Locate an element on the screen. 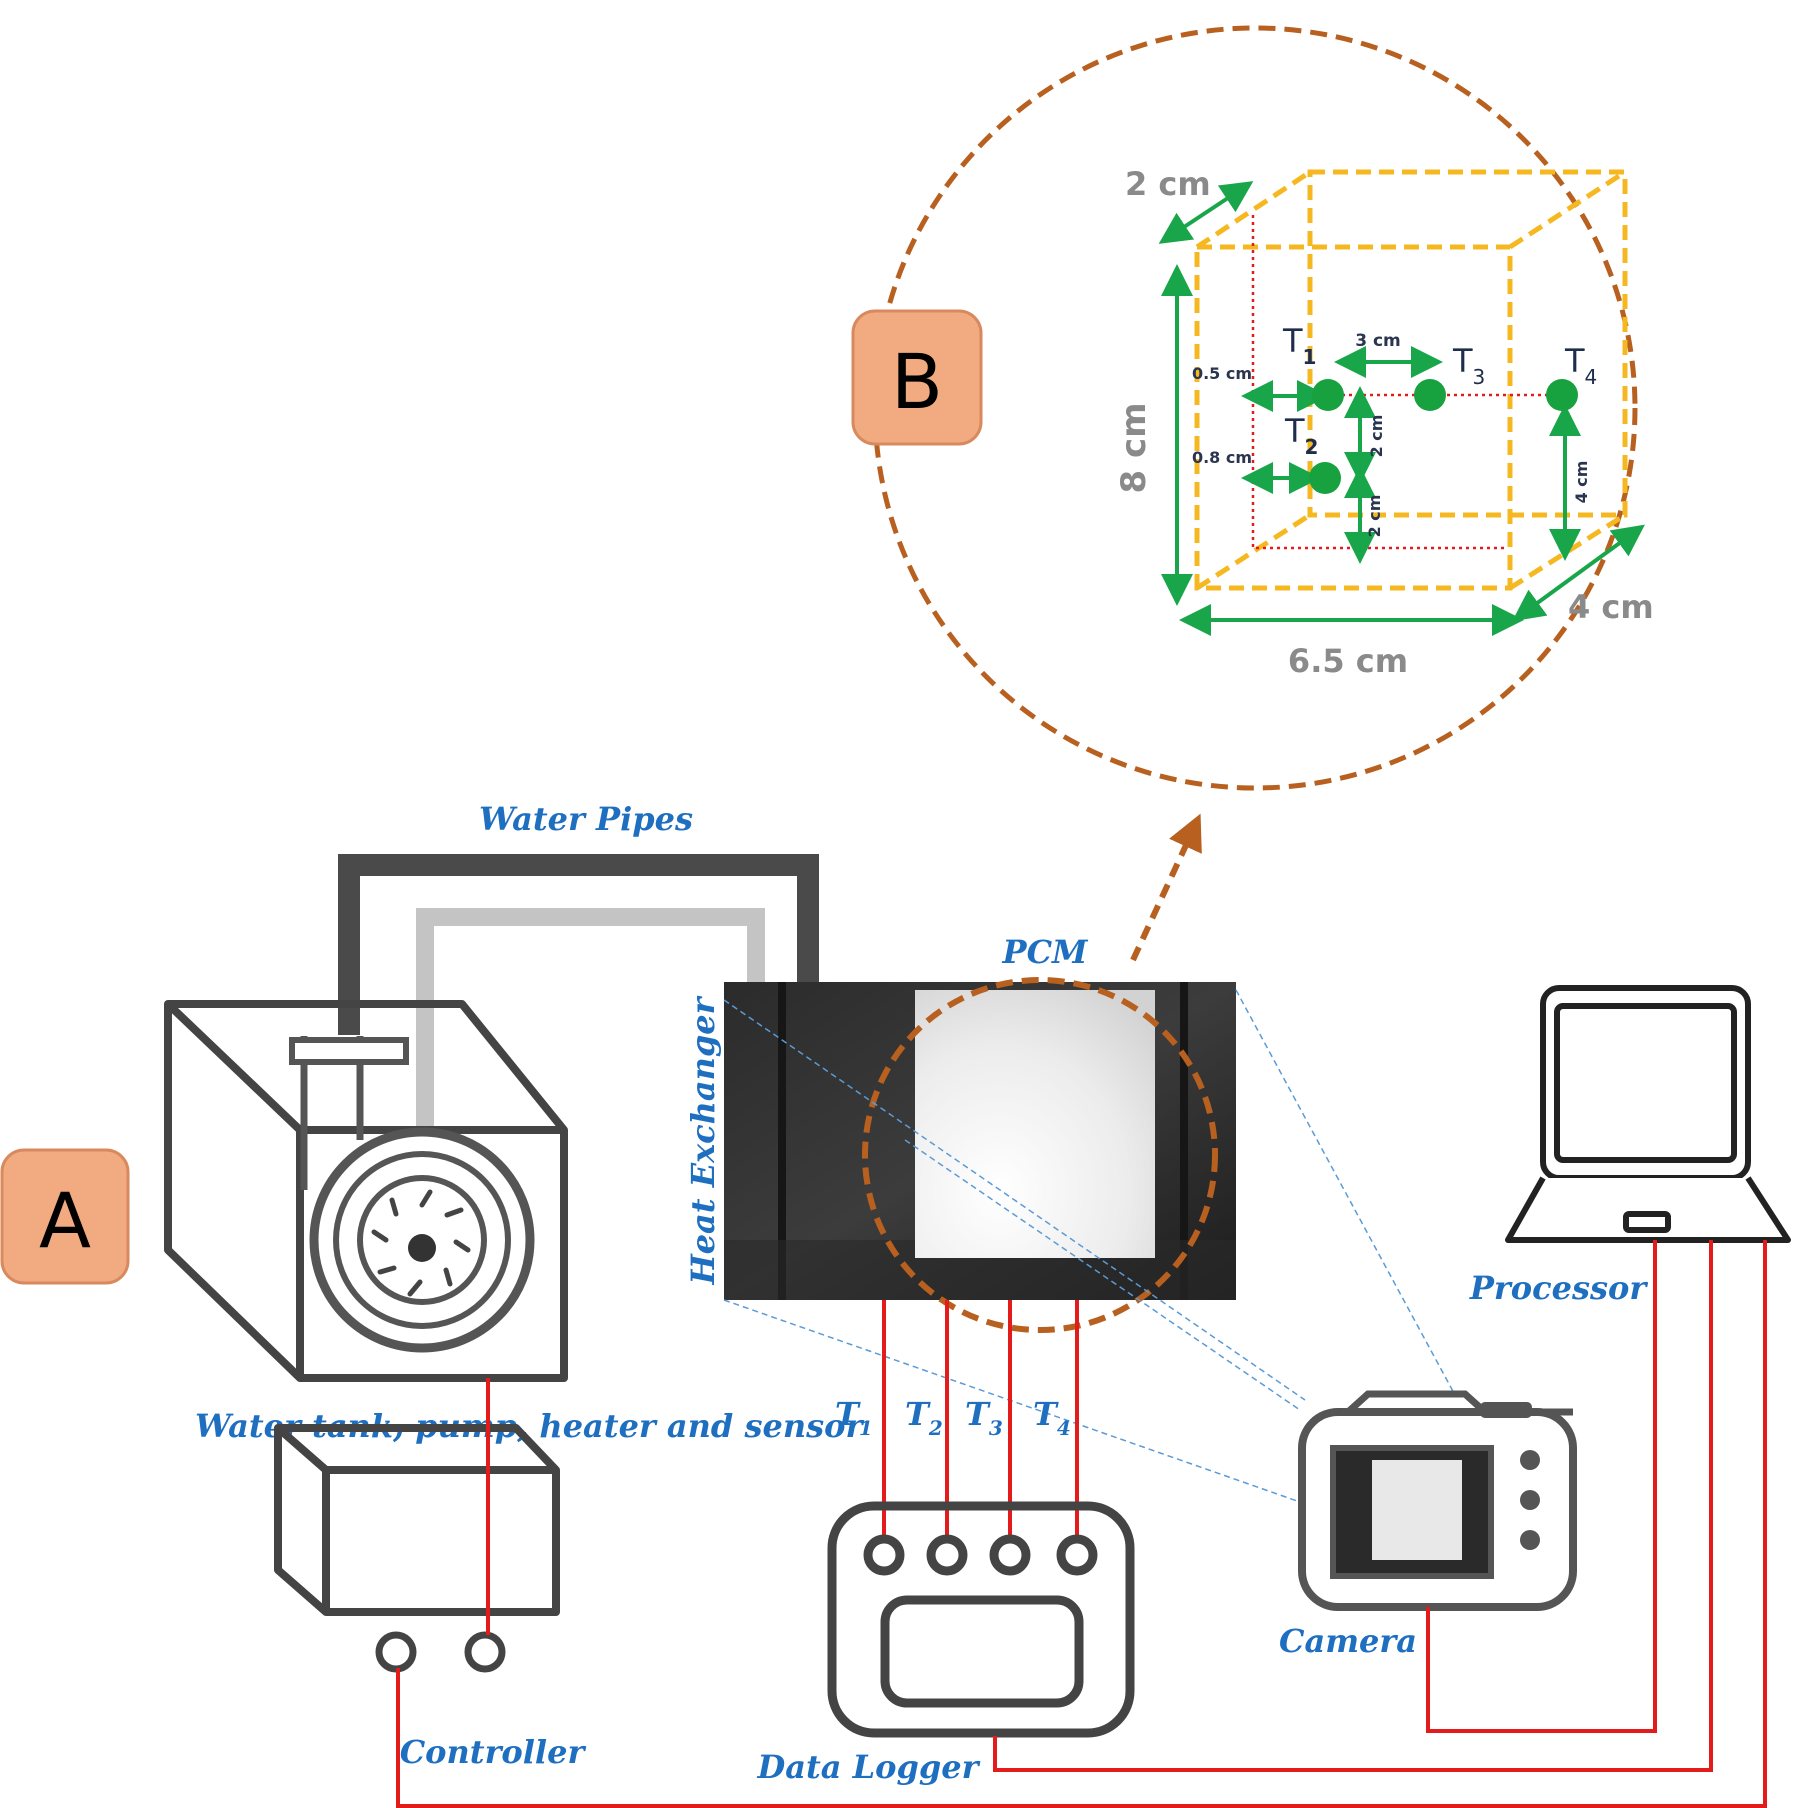 This screenshot has height=1808, width=1810. heat-exchanger is located at coordinates (980, 1141).